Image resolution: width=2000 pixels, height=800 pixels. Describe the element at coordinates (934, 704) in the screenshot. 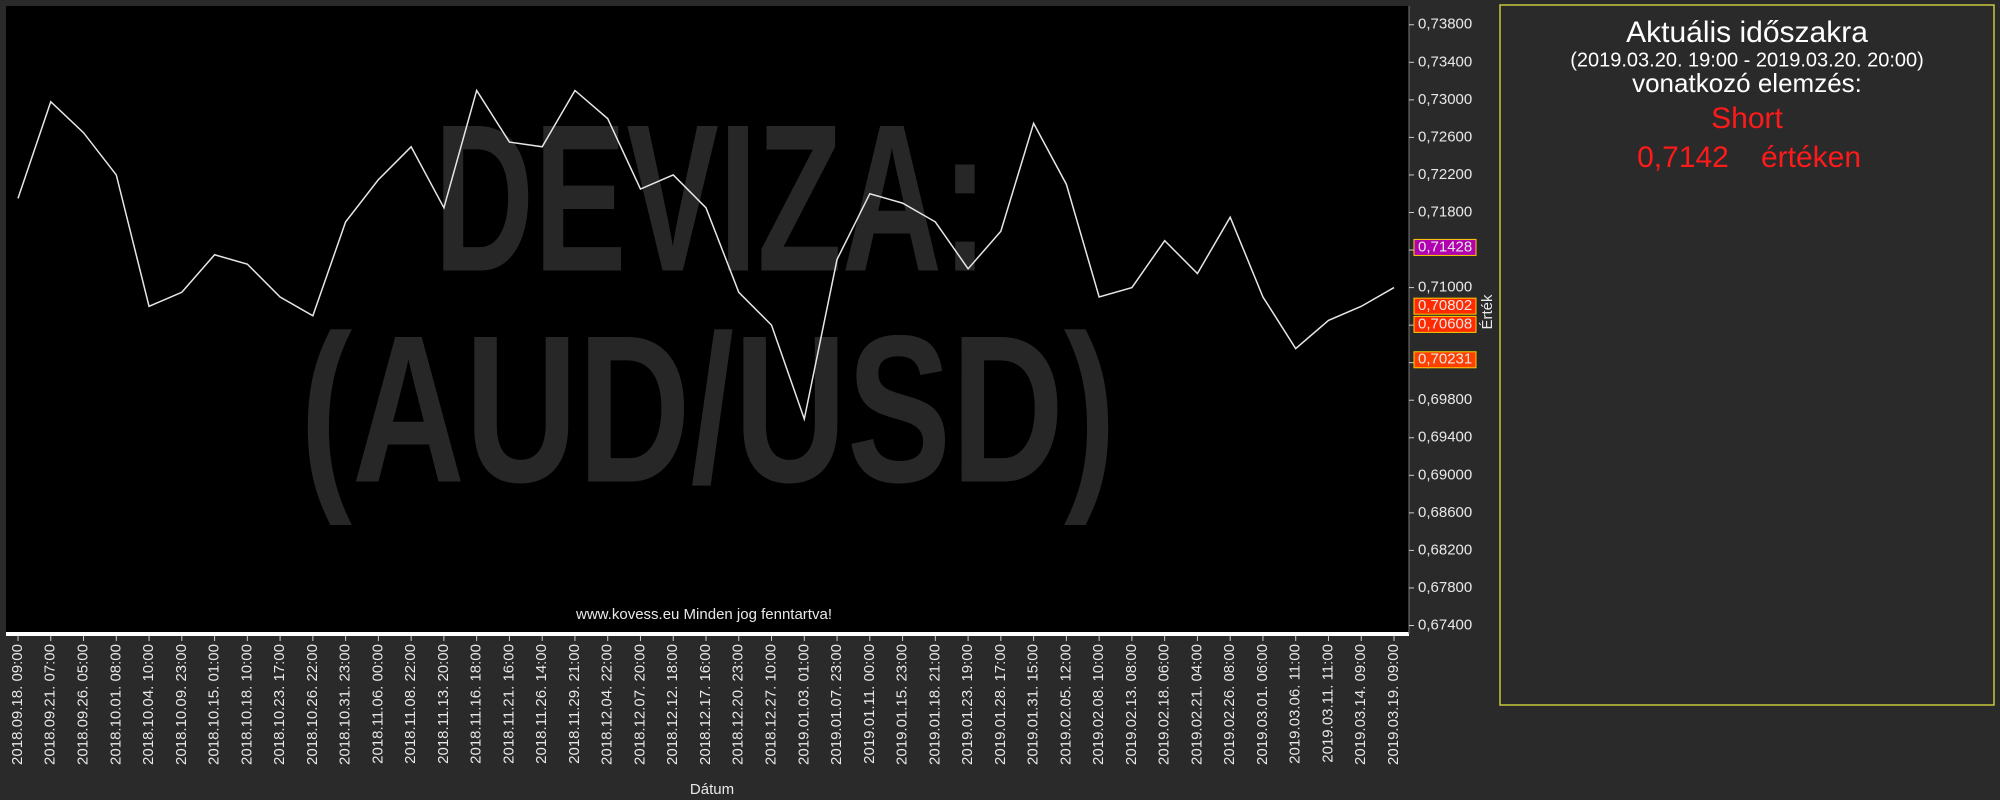

I see `x-tick-label: 2019.01.18. 21:00` at that location.